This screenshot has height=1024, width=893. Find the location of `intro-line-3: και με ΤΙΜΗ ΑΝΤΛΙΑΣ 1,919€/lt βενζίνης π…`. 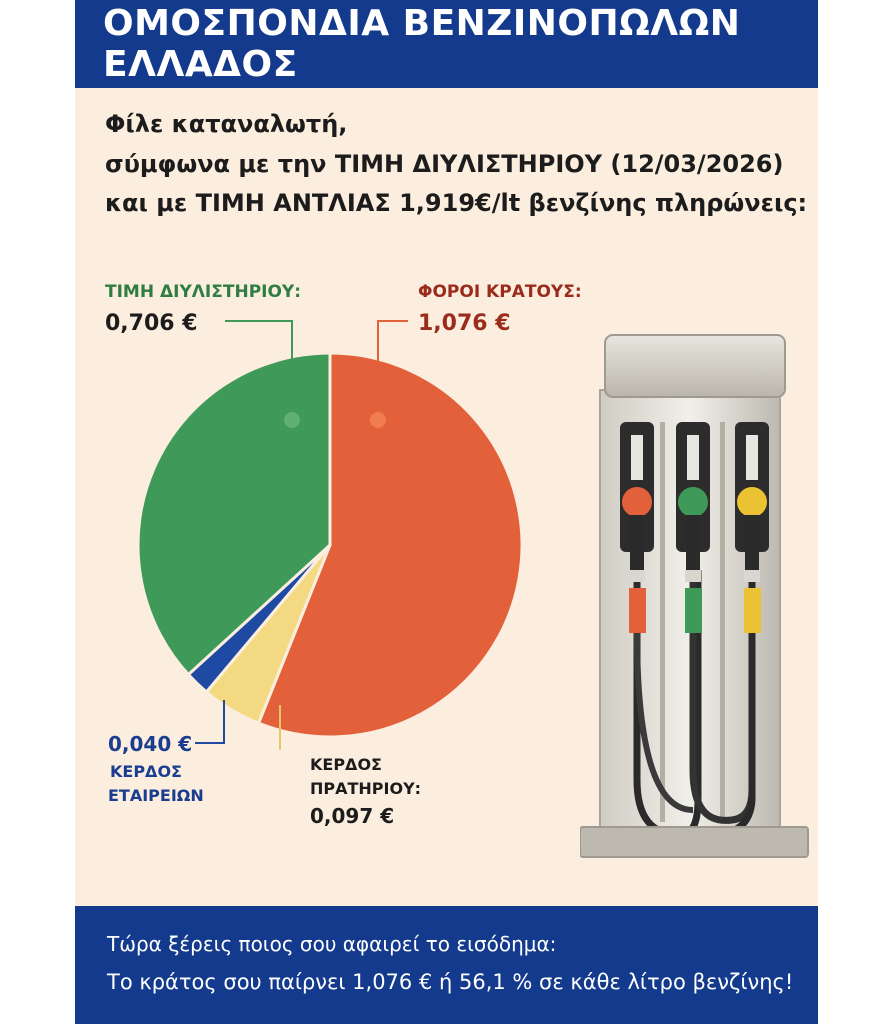

intro-line-3: και με ΤΙΜΗ ΑΝΤΛΙΑΣ 1,919€/lt βενζίνης π… is located at coordinates (456, 203).